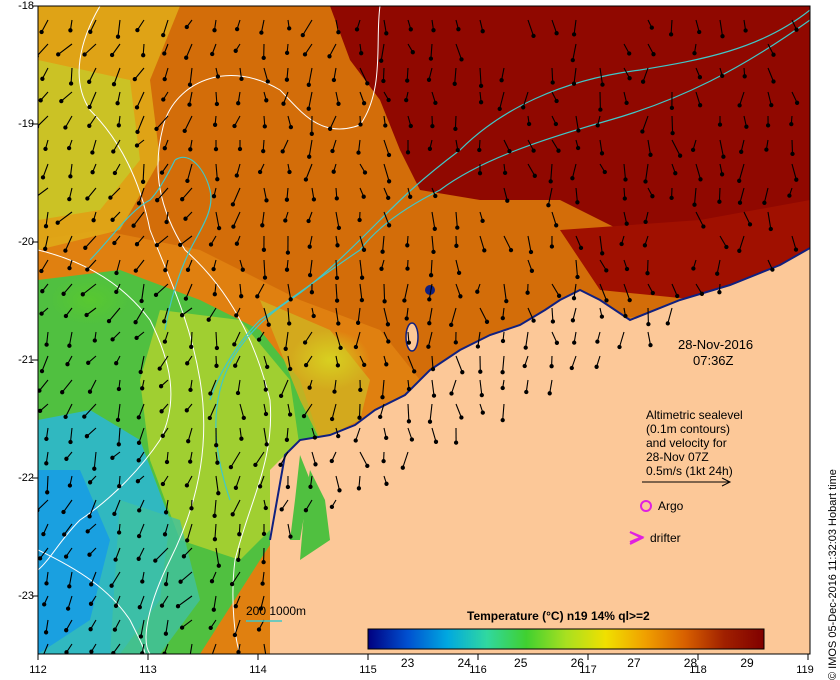  What do you see at coordinates (478, 670) in the screenshot?
I see `lon-tick: 116` at bounding box center [478, 670].